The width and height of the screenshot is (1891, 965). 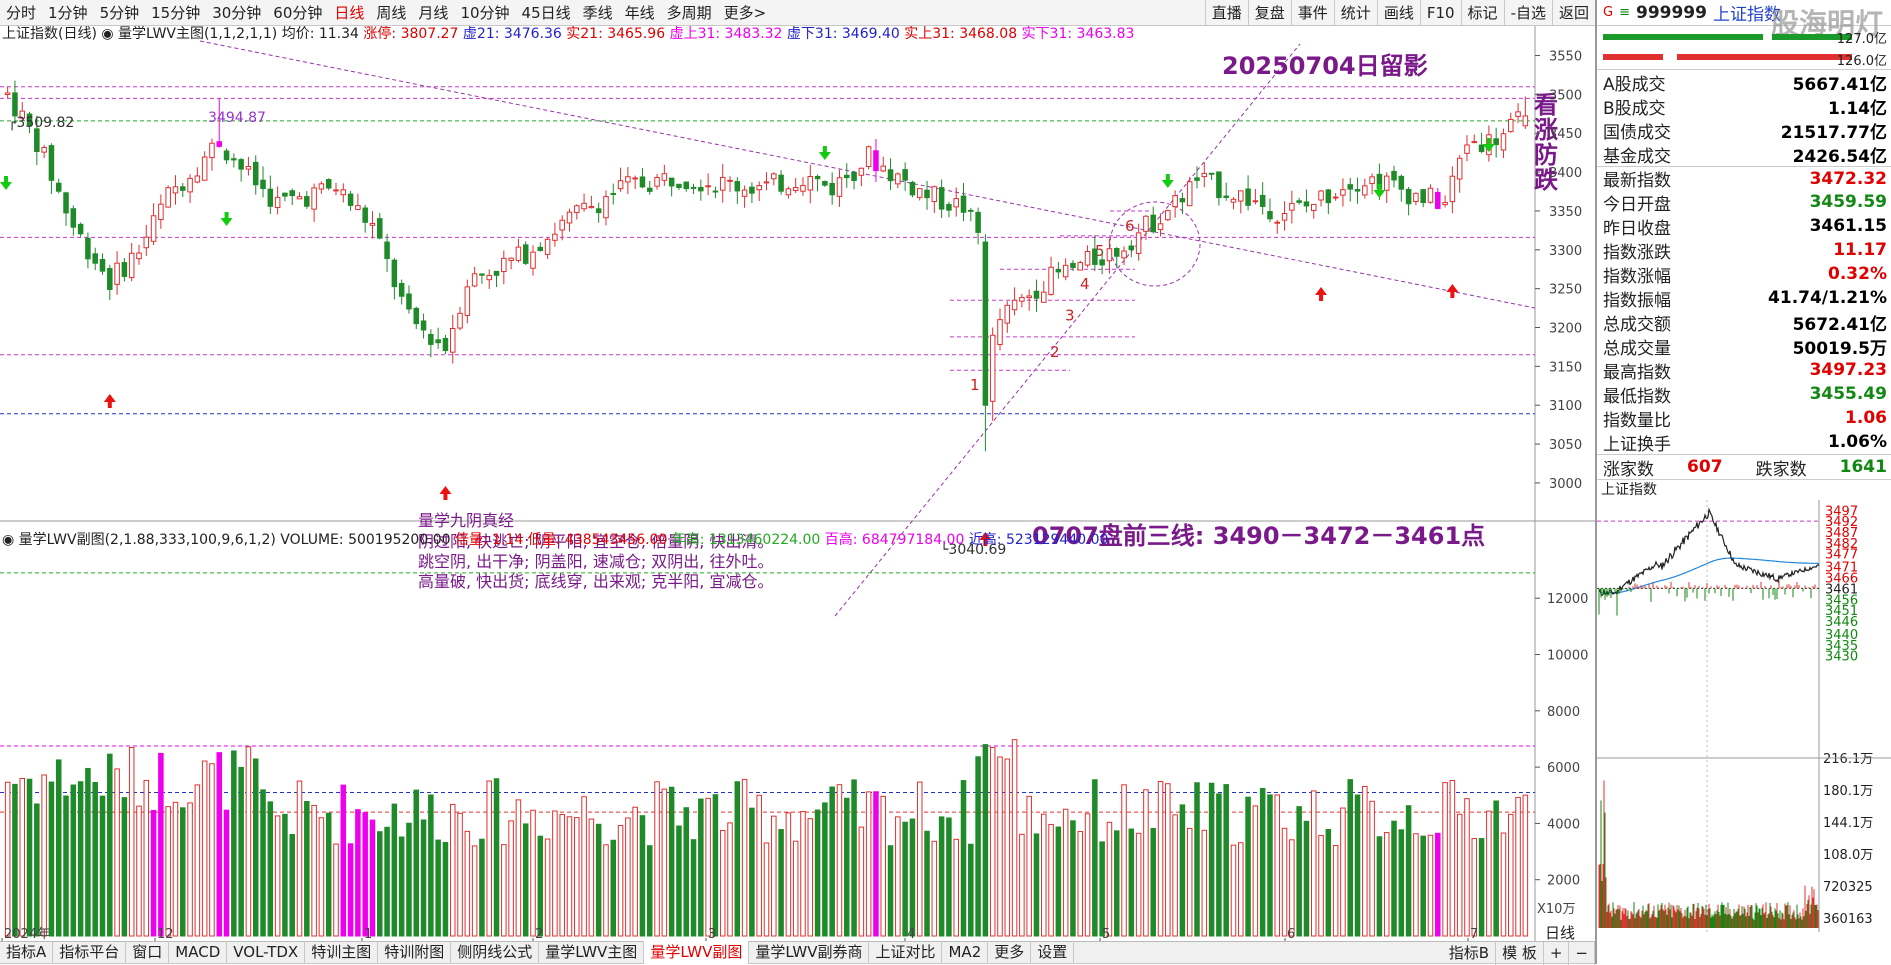 I want to click on menu-icon: ≡, so click(x=1624, y=12).